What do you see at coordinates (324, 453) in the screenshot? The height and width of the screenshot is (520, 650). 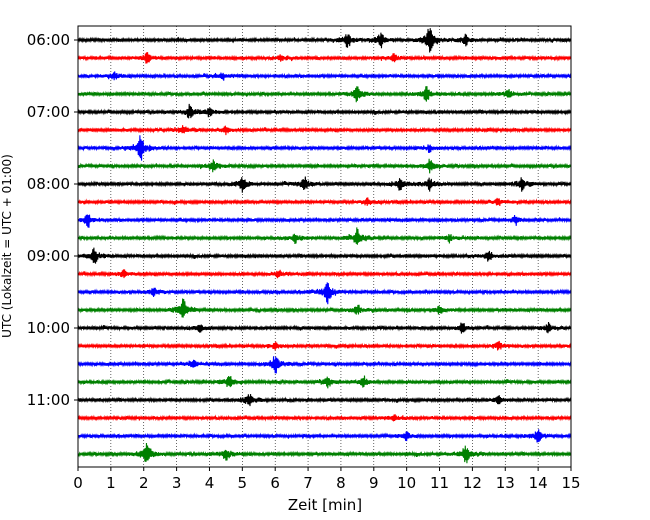 I see `trace-11:45` at bounding box center [324, 453].